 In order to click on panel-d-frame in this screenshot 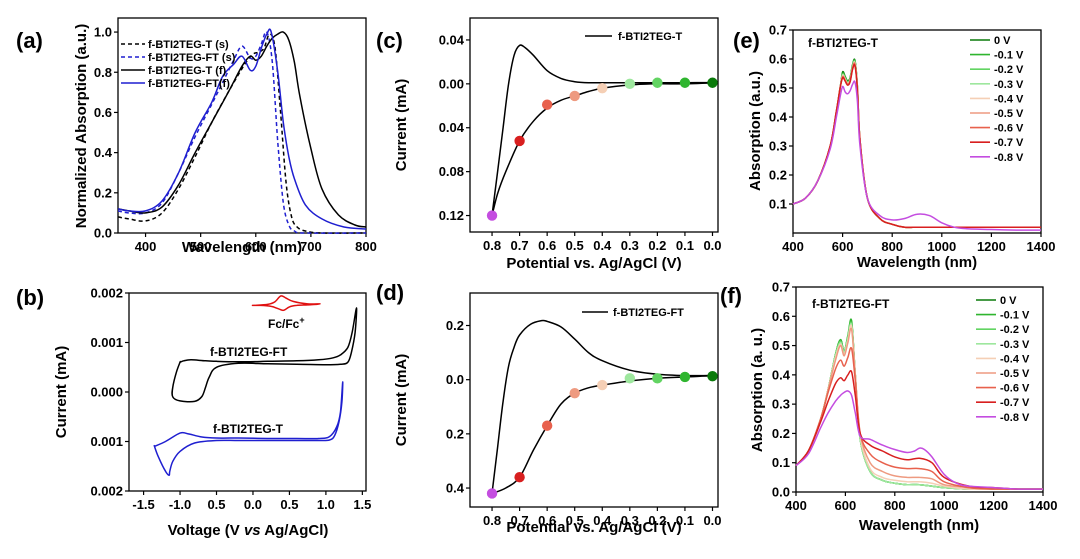, I will do `click(594, 400)`.